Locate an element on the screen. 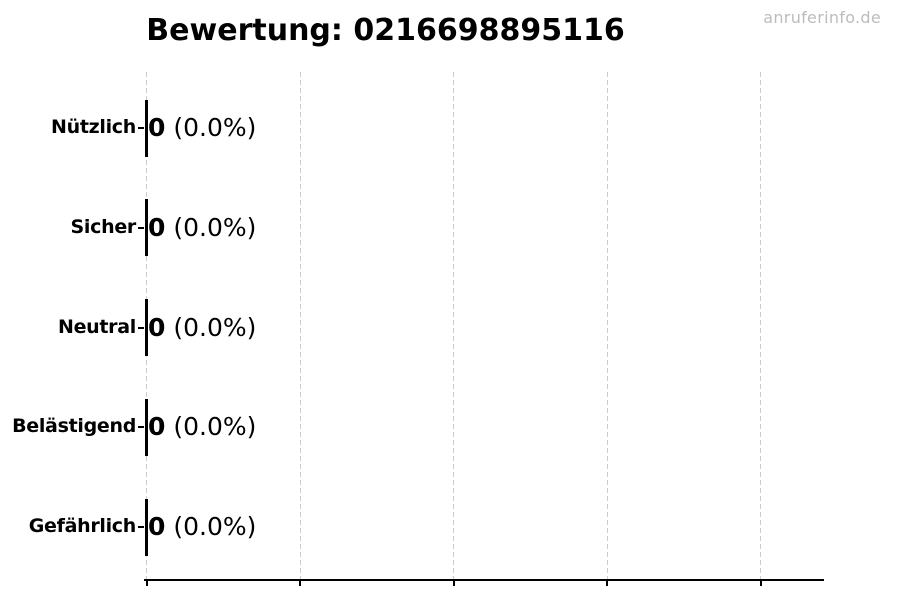  watermark-text: anruferinfo.de is located at coordinates (822, 17).